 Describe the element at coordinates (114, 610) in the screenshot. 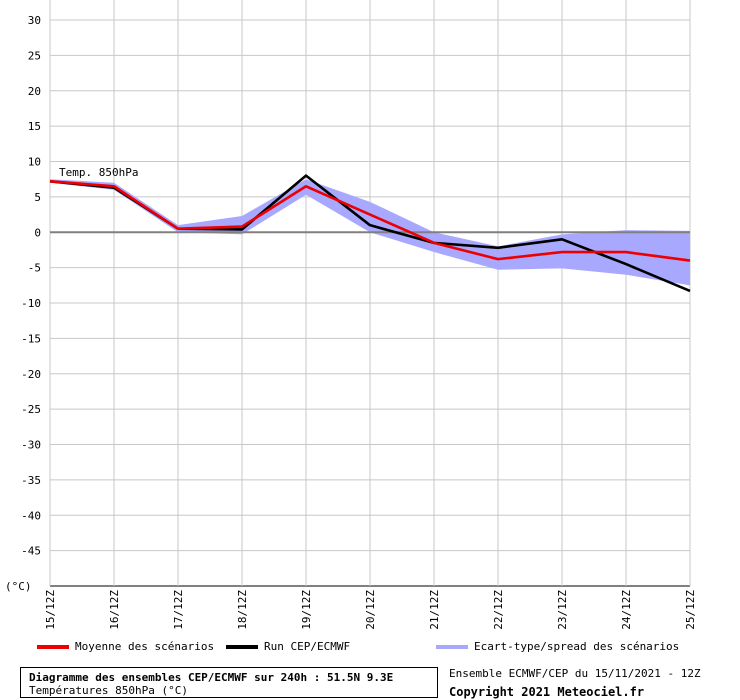

I see `x-tick-label: 16/12Z` at that location.